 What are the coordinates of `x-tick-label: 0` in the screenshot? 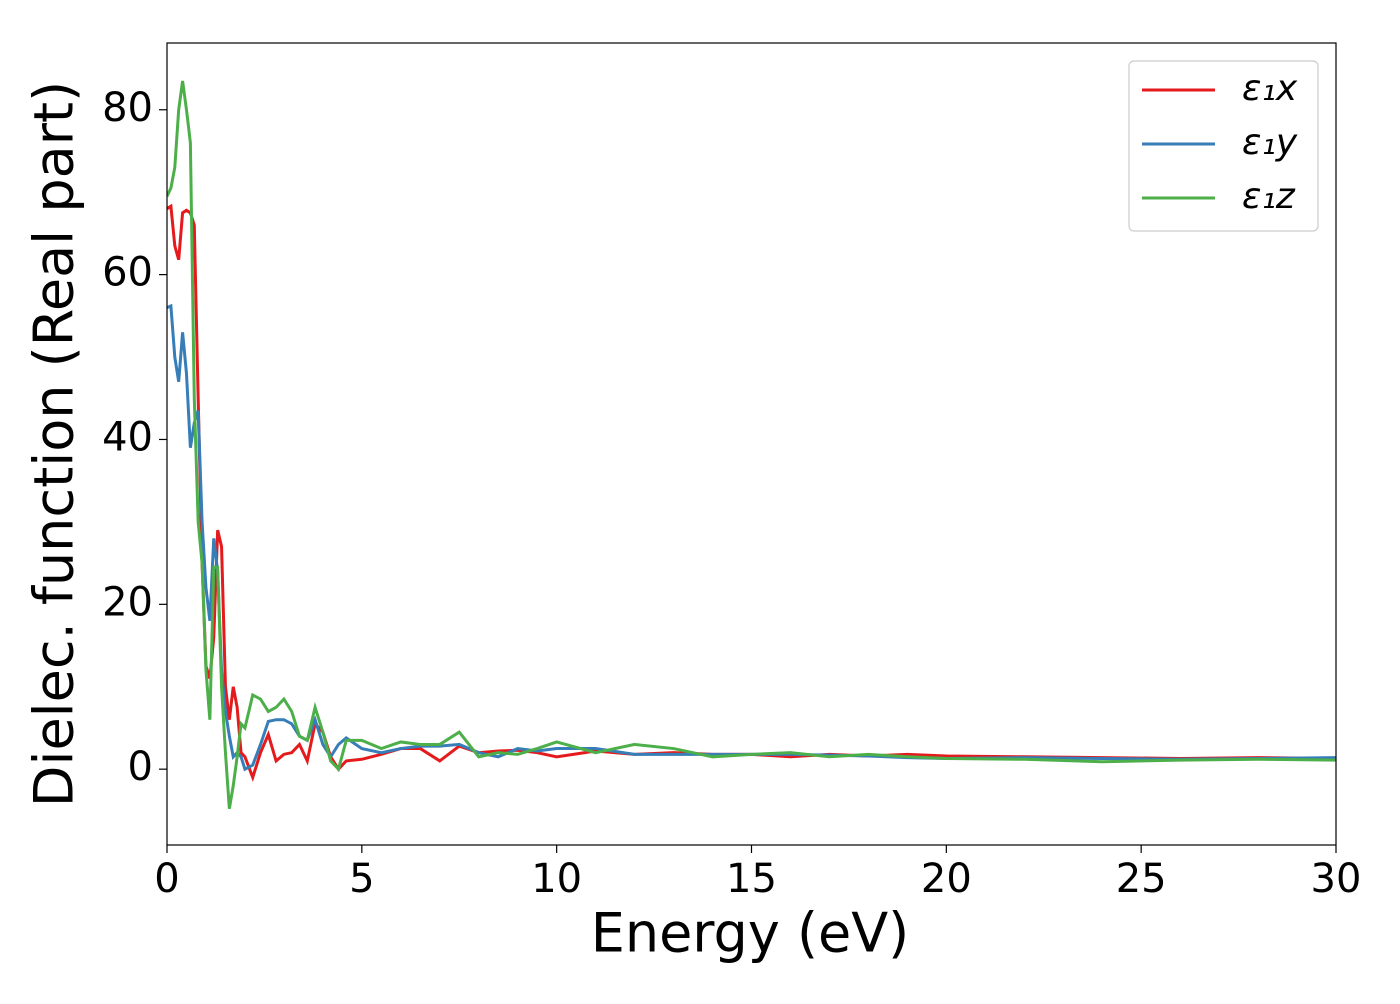 It's located at (166, 879).